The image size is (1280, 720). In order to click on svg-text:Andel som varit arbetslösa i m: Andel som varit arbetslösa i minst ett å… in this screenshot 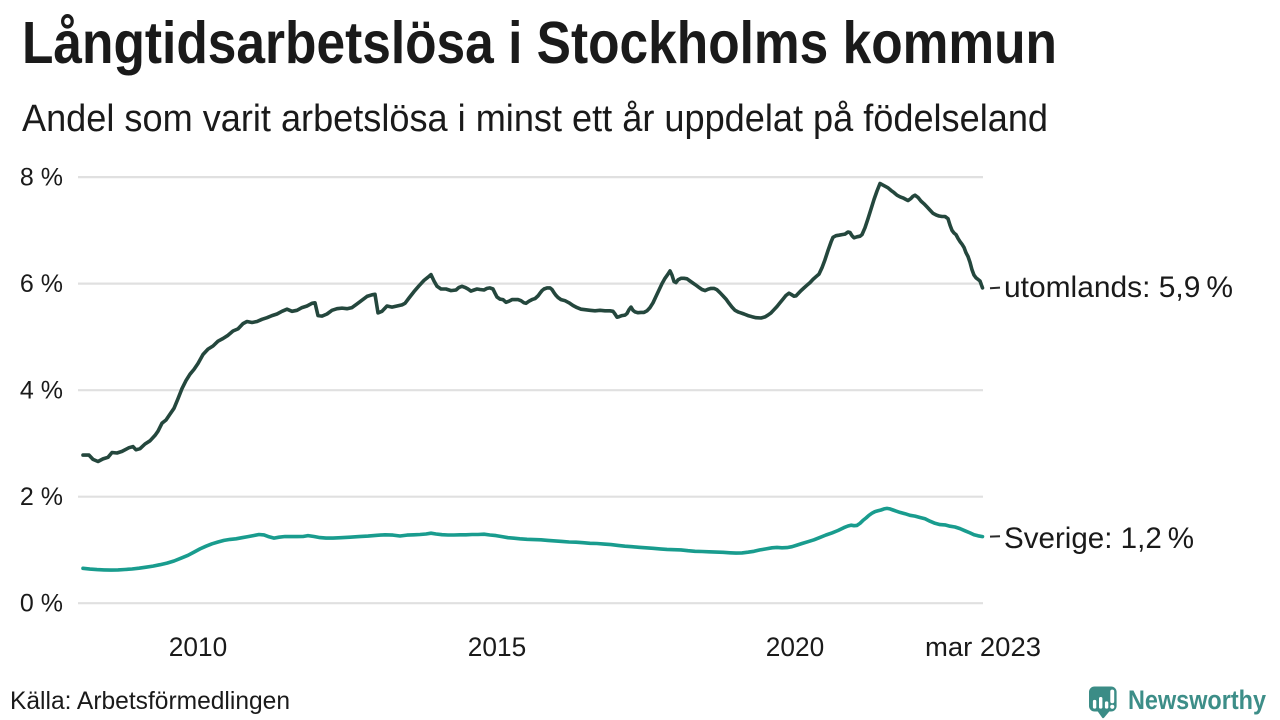, I will do `click(535, 119)`.